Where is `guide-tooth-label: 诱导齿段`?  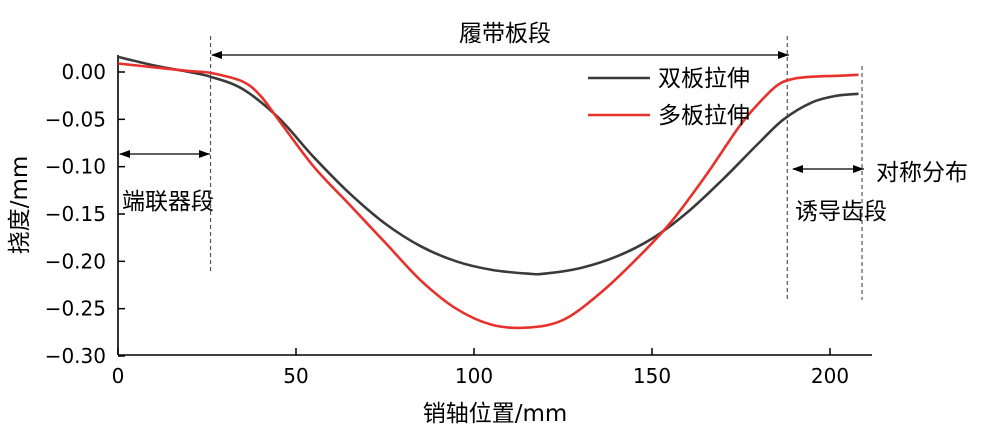 guide-tooth-label: 诱导齿段 is located at coordinates (841, 212).